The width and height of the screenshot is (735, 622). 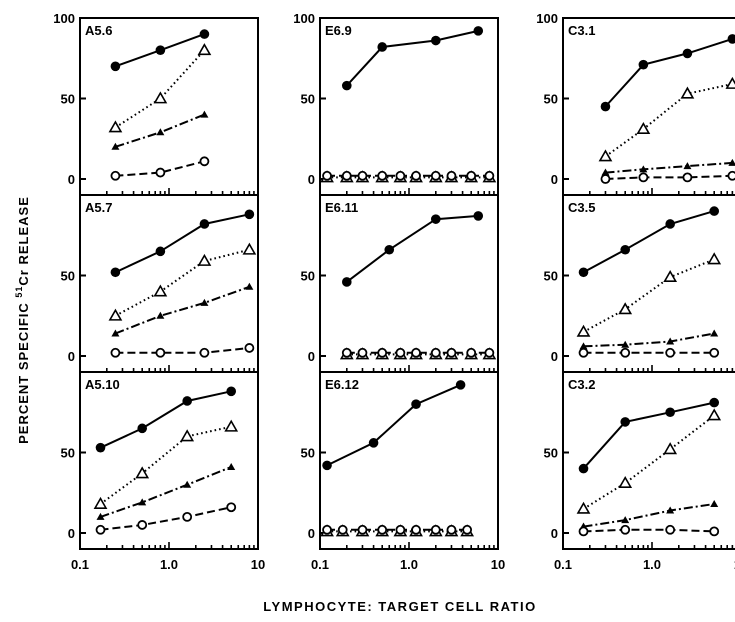 What do you see at coordinates (581, 30) in the screenshot?
I see `panel-label: C3.1` at bounding box center [581, 30].